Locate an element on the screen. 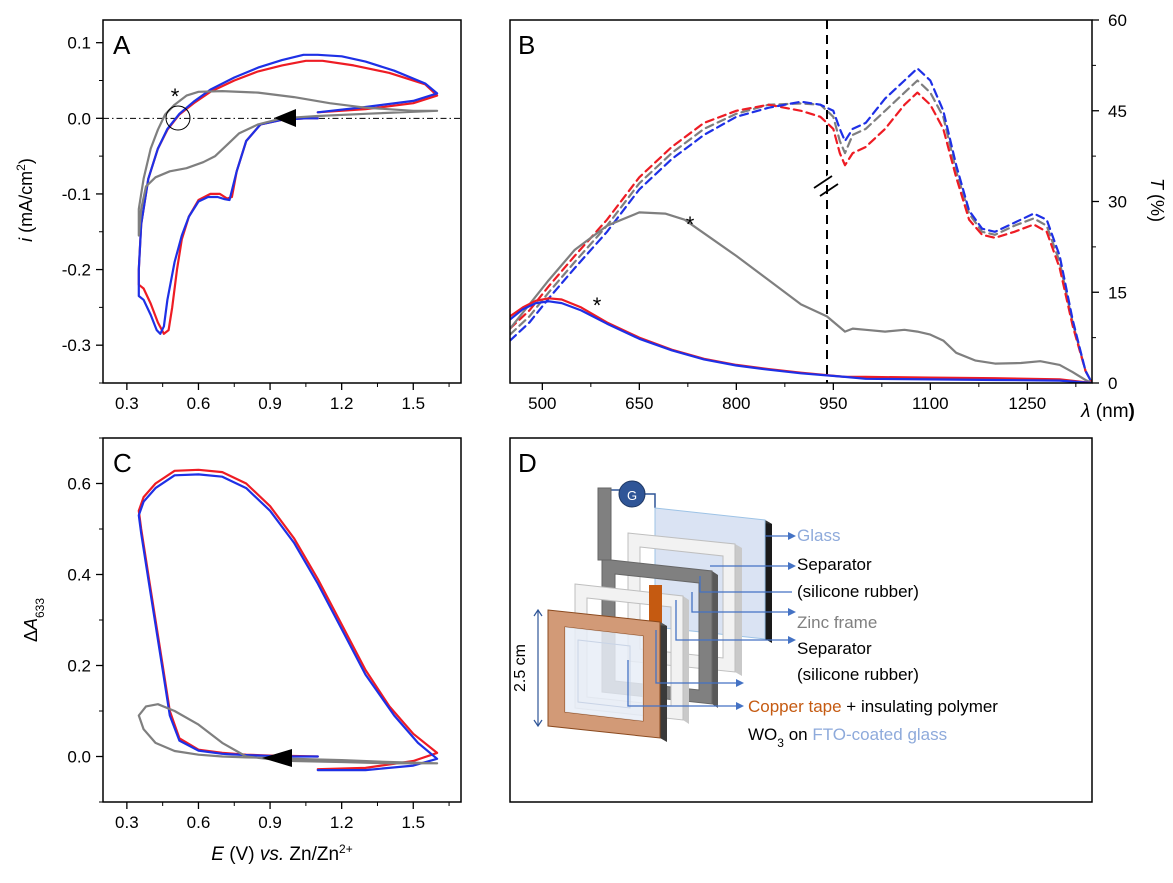 The height and width of the screenshot is (883, 1173). panel-a-axes: 0.3 0.6 0.9 1.2 1.5 0.1 0.0 -0.1 -0.2 -0.3 is located at coordinates (256, 223).